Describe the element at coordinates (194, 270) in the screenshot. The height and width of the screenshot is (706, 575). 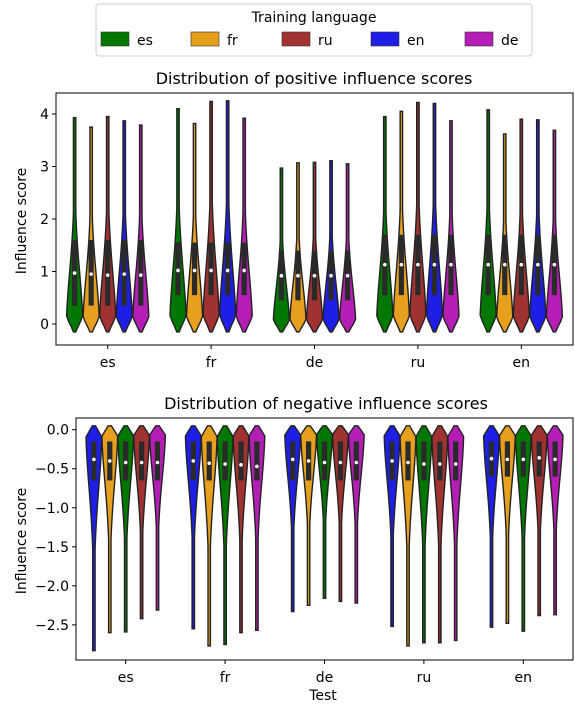
I see `median-point-fr-fr` at that location.